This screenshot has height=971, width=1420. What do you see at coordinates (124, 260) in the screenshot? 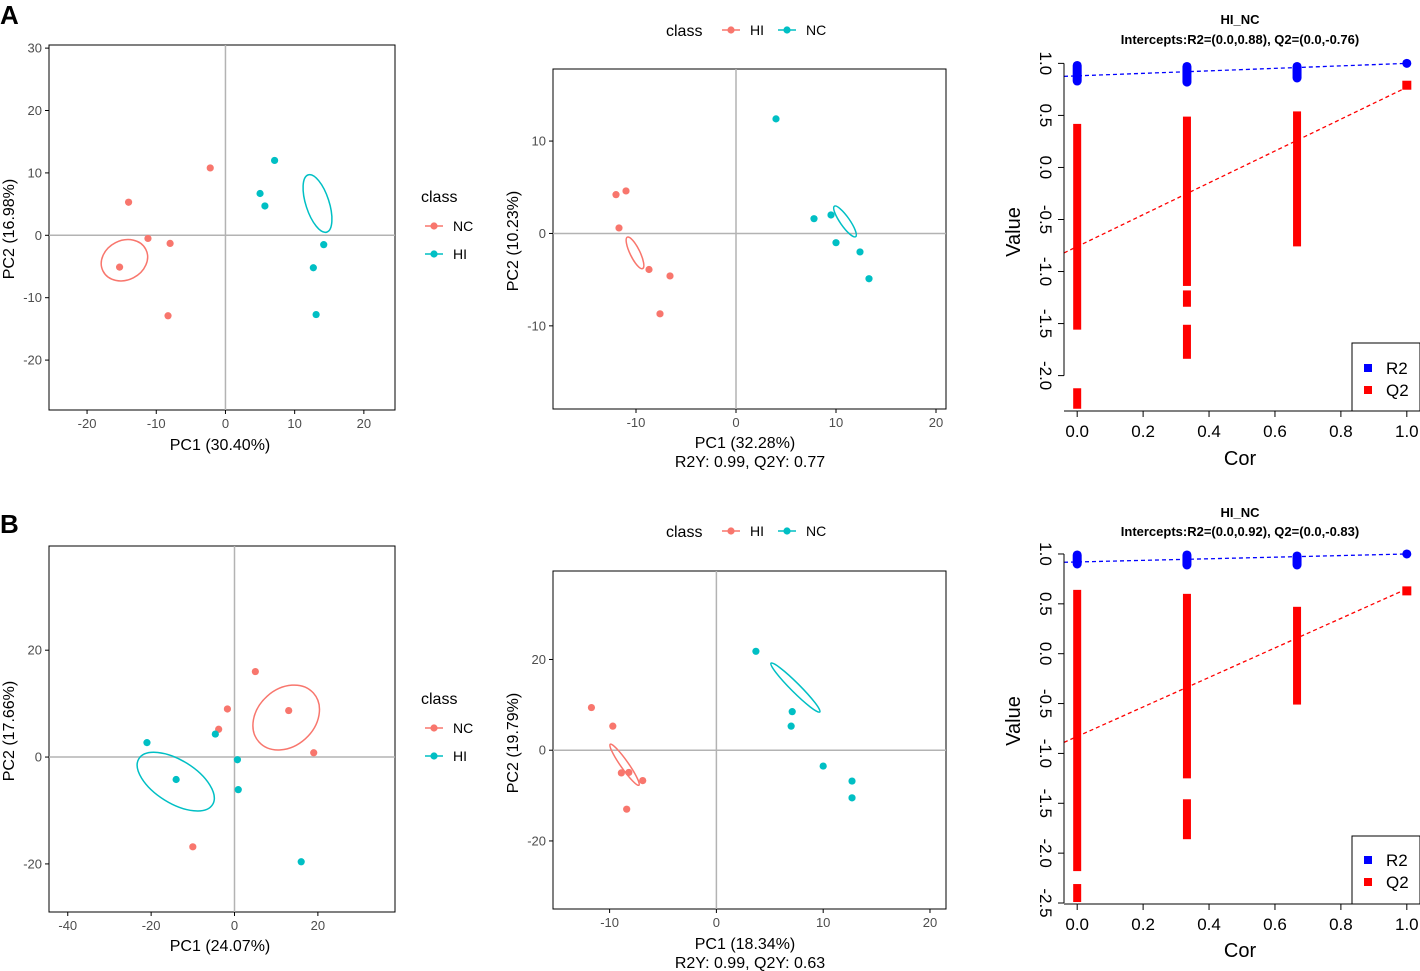
I see `confidence-ellipse-nc` at bounding box center [124, 260].